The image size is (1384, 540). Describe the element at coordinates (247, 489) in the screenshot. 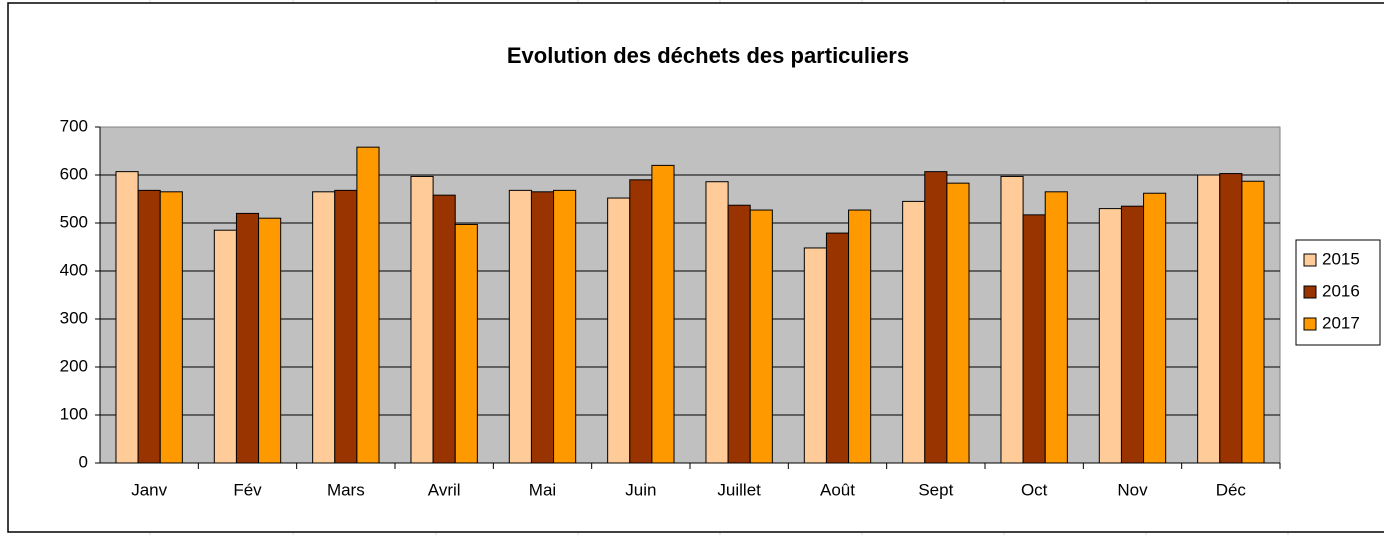

I see `x-tick-label: Fév` at that location.